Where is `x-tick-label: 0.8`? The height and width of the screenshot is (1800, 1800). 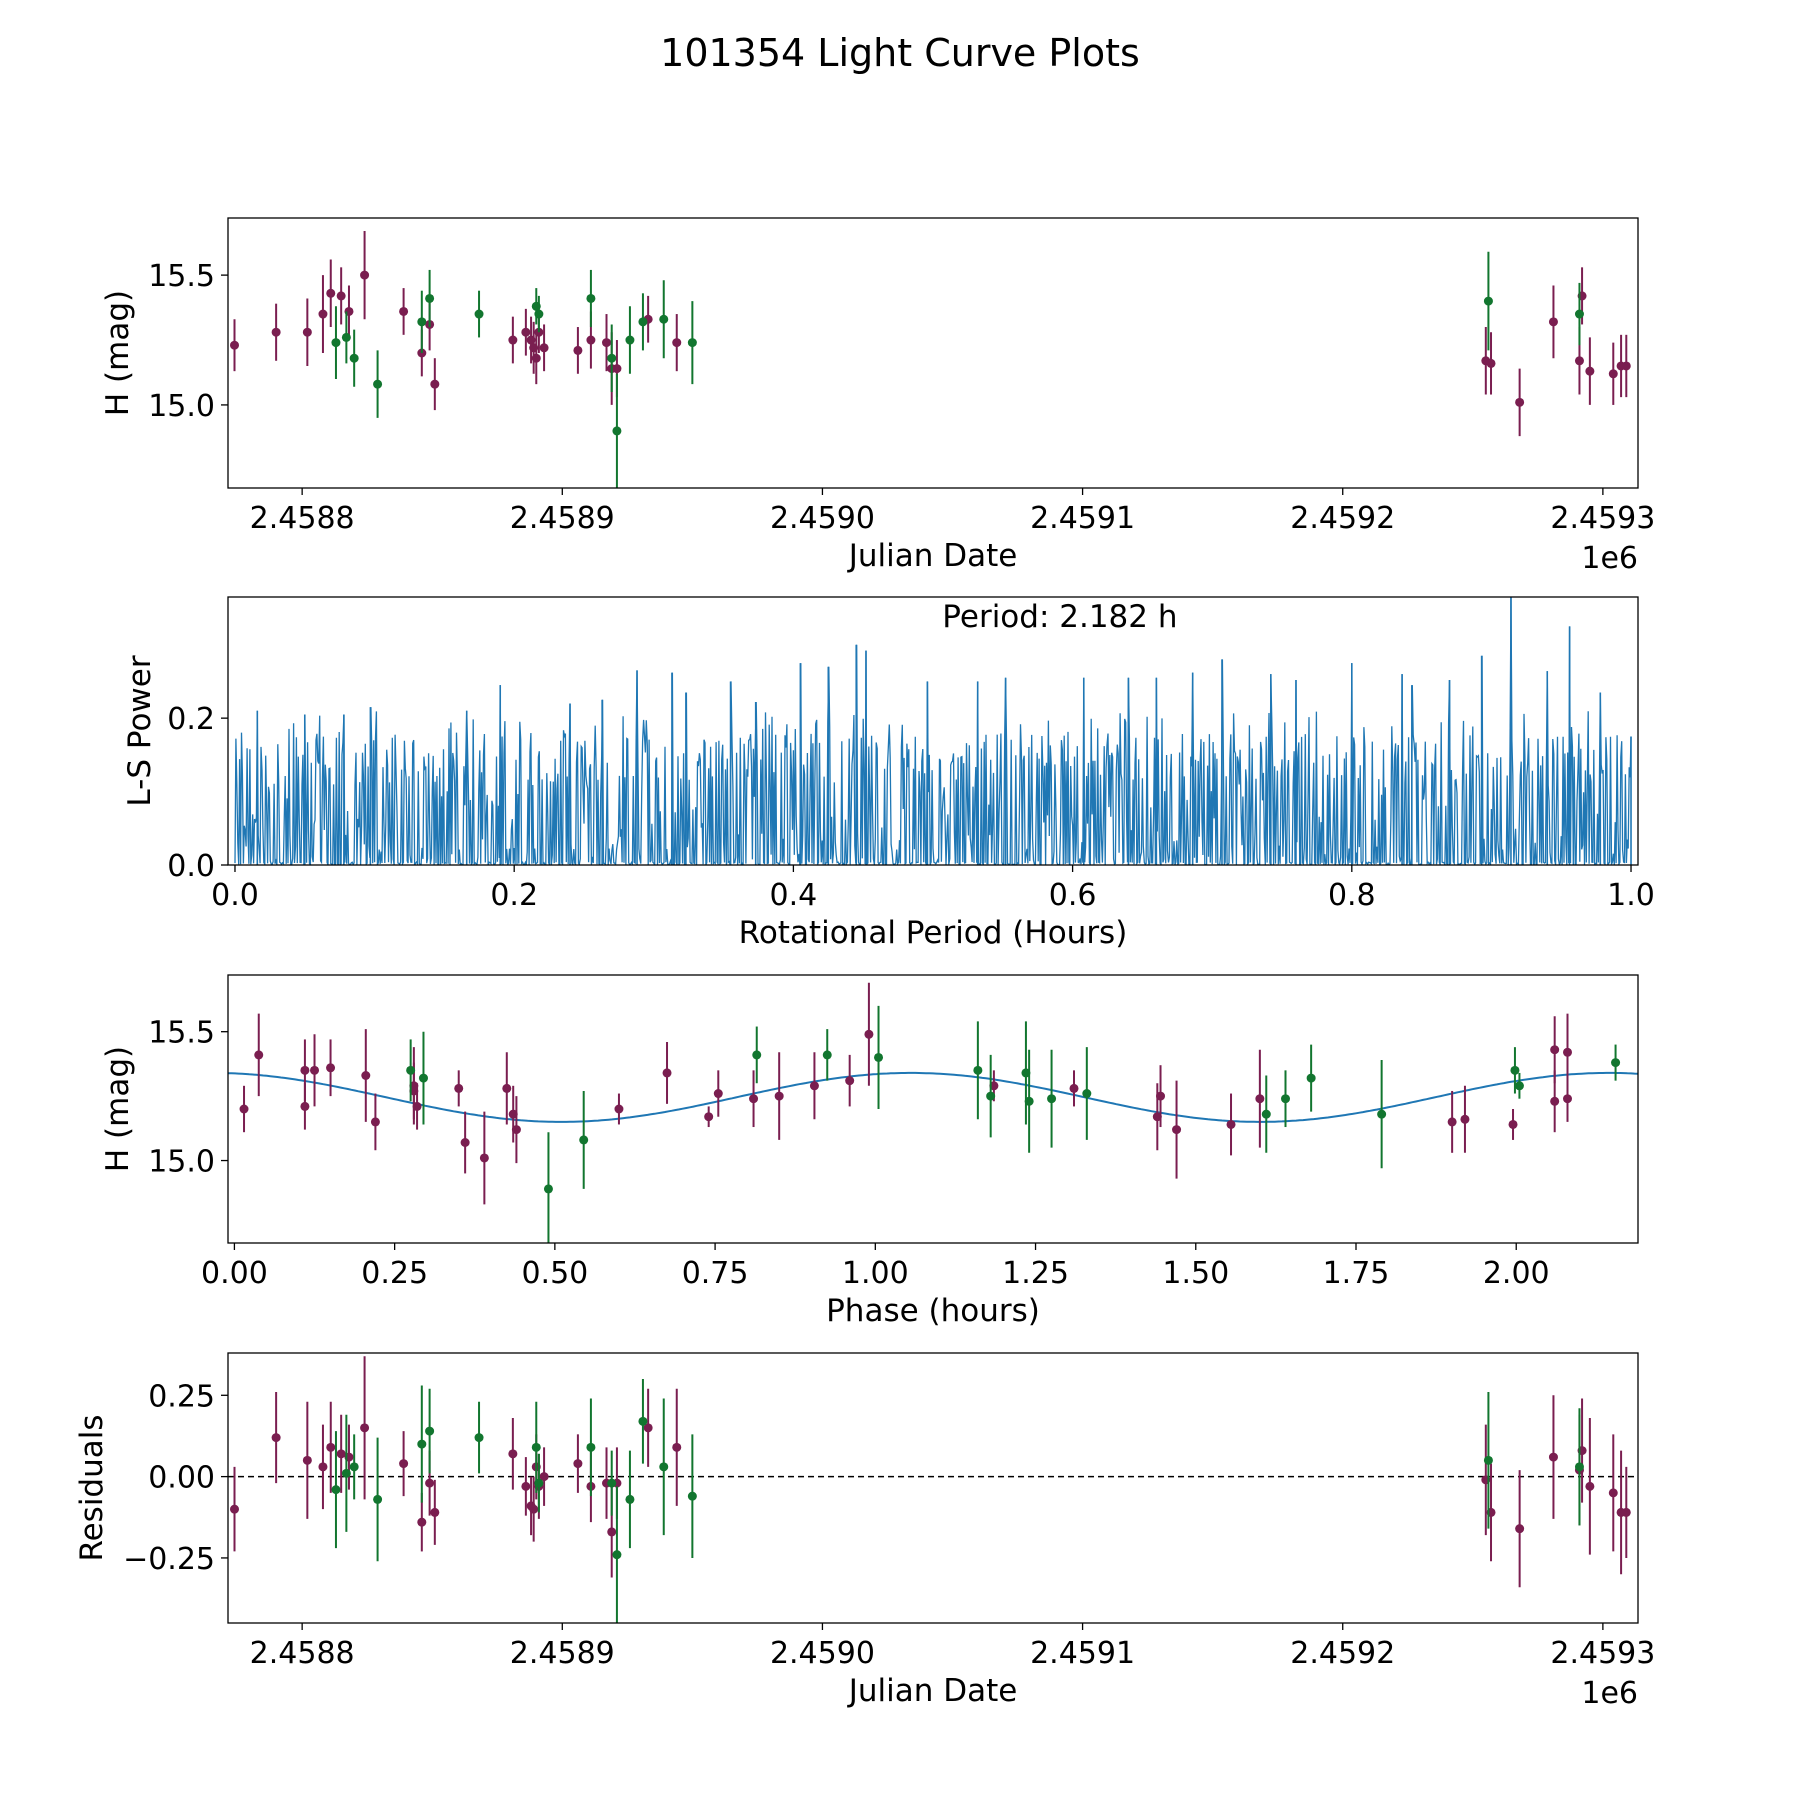 x-tick-label: 0.8 is located at coordinates (1352, 895).